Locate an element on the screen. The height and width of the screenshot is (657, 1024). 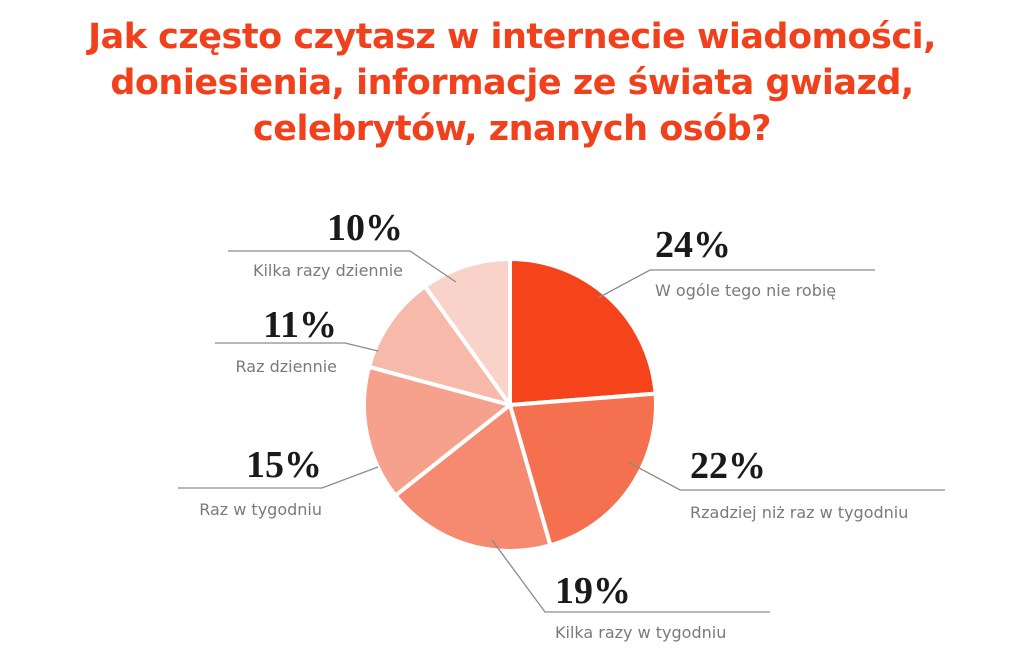
slice-category-label: Kilka razy dziennie is located at coordinates (328, 270).